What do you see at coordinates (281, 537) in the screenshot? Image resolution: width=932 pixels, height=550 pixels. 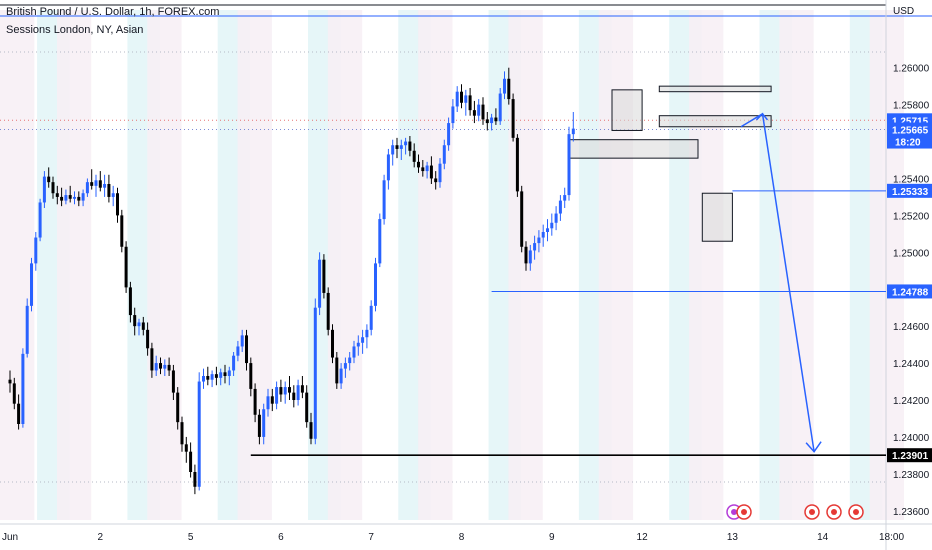 I see `time-tick-label: 6` at bounding box center [281, 537].